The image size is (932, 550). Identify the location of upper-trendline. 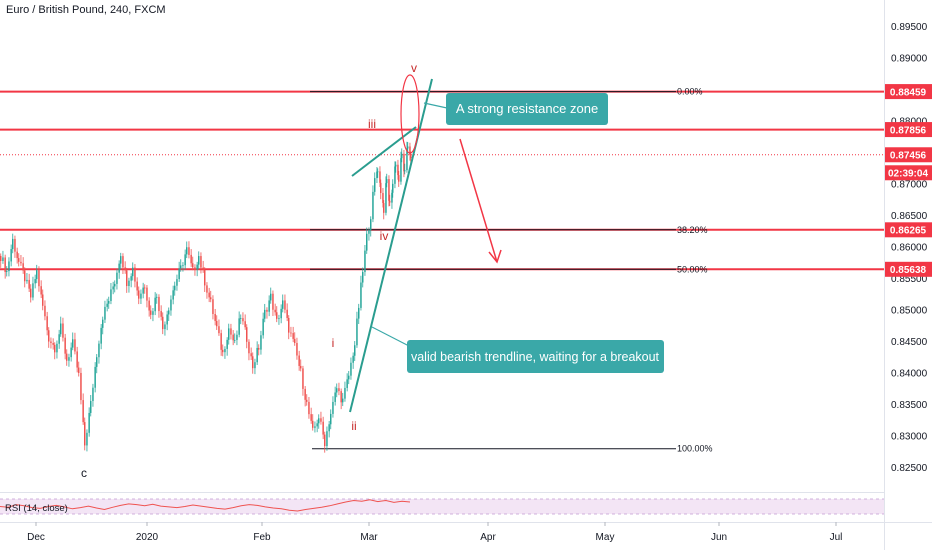
(384, 151).